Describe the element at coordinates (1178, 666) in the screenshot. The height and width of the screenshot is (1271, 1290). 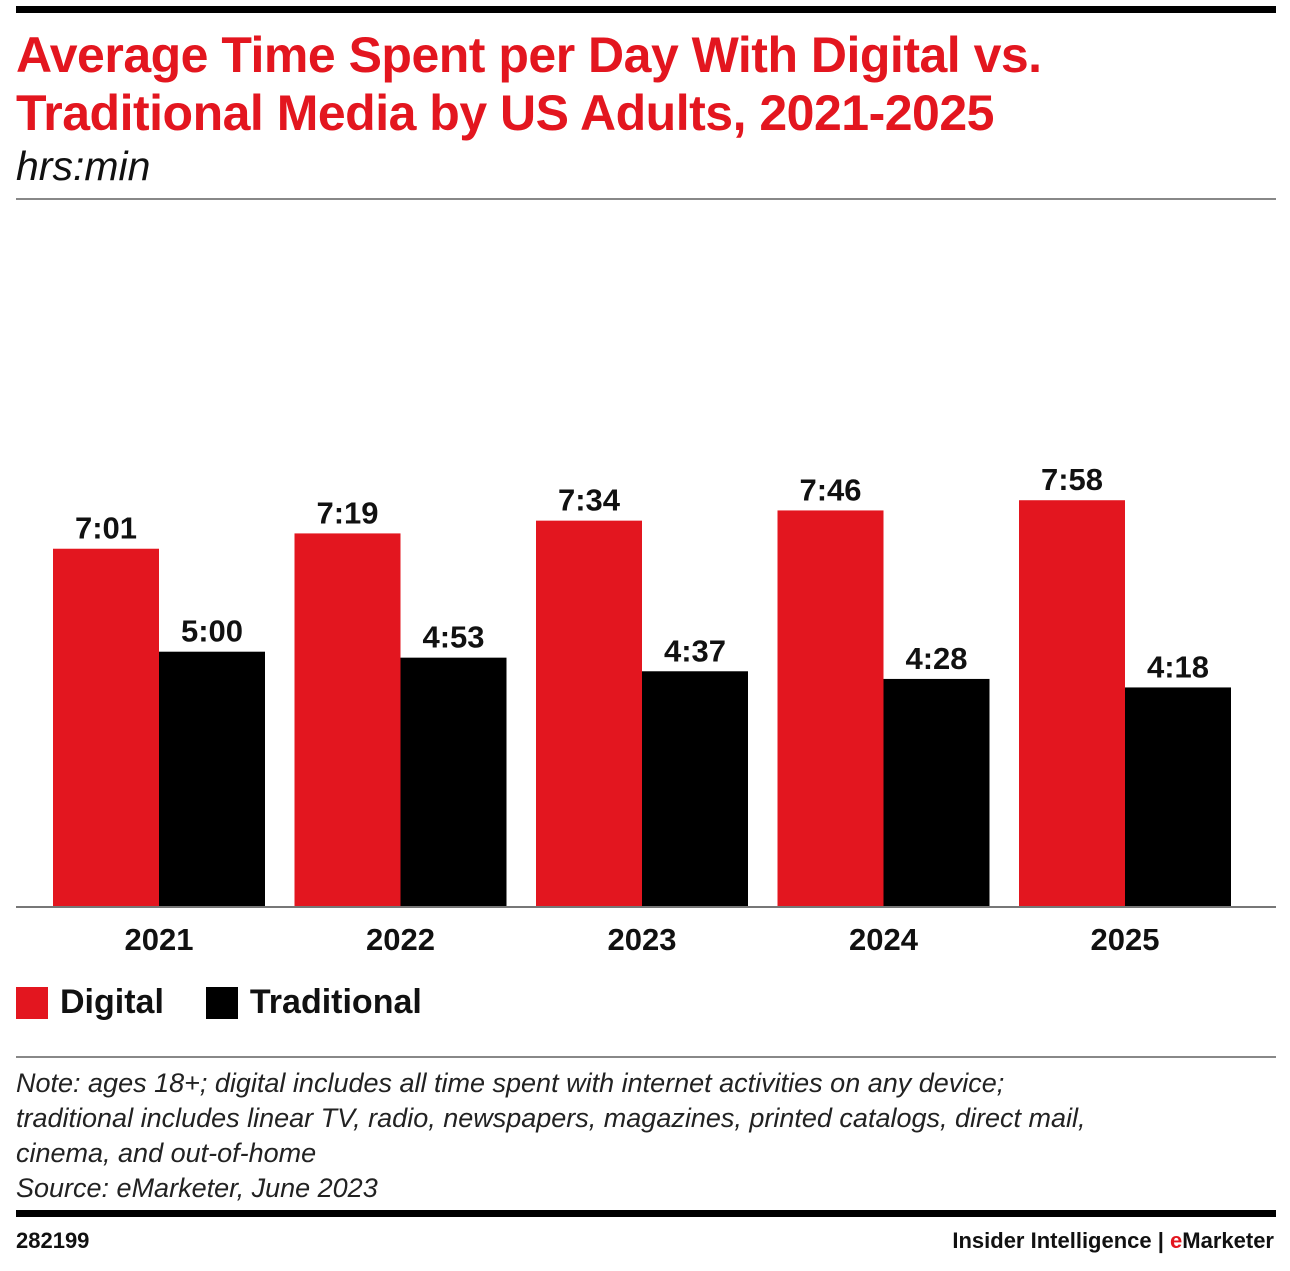
I see `data-label-traditional-2025: 4:18` at that location.